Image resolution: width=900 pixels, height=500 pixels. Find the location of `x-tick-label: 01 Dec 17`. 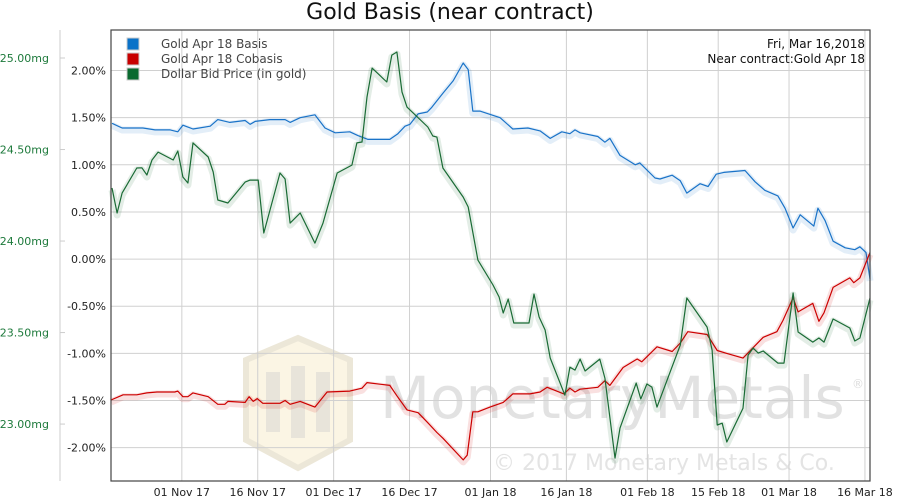

x-tick-label: 01 Dec 17 is located at coordinates (333, 492).